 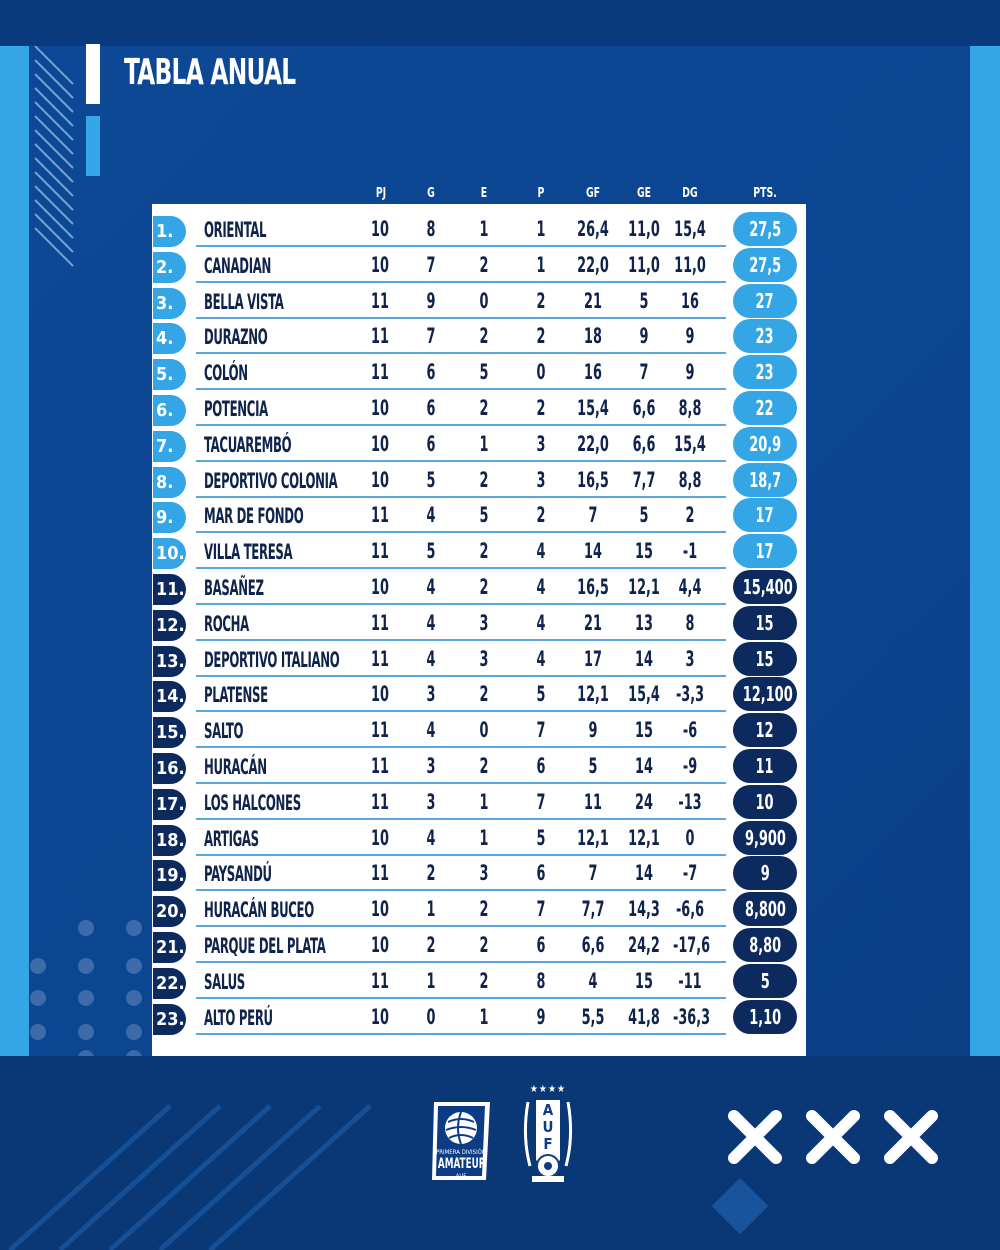 I want to click on points-badge: 9, so click(x=765, y=873).